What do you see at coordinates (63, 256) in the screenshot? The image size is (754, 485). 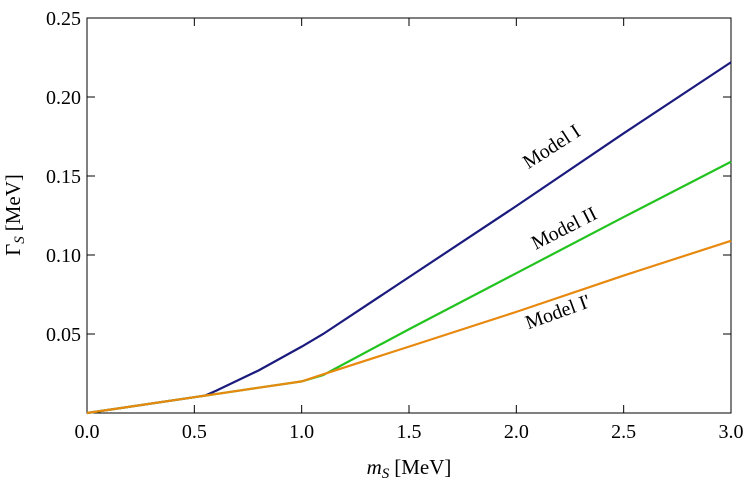 I see `y-tick-label: 0.10` at bounding box center [63, 256].